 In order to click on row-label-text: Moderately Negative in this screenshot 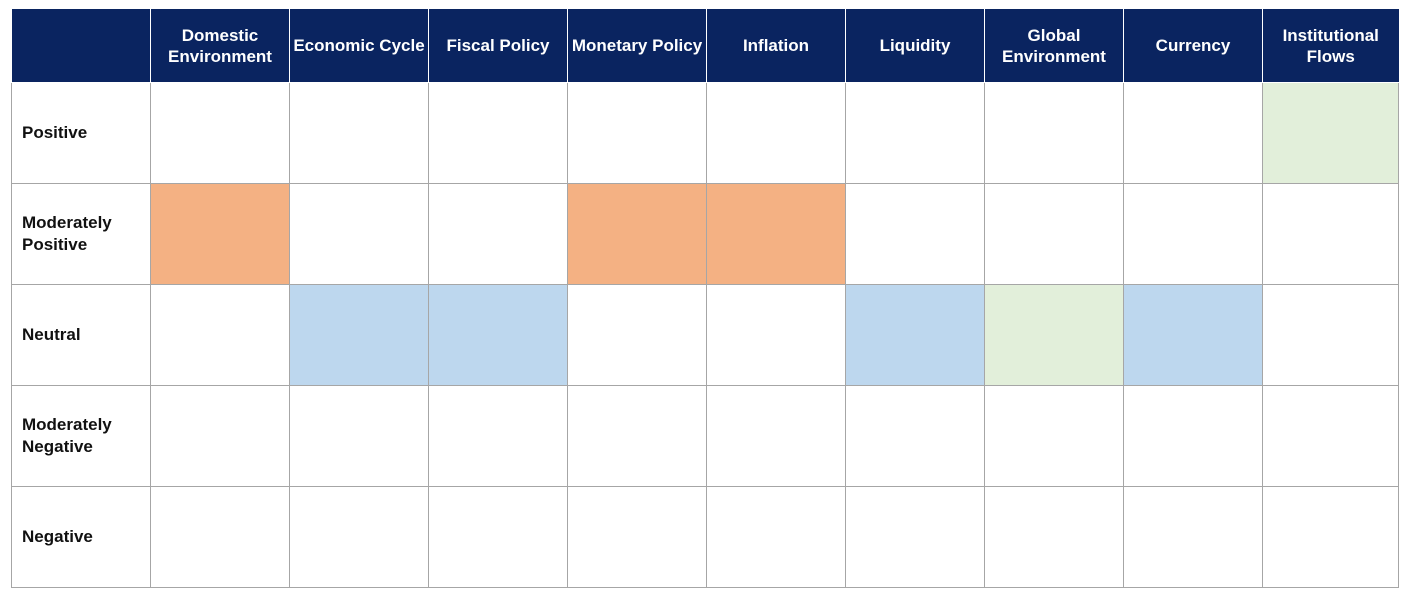, I will do `click(67, 435)`.